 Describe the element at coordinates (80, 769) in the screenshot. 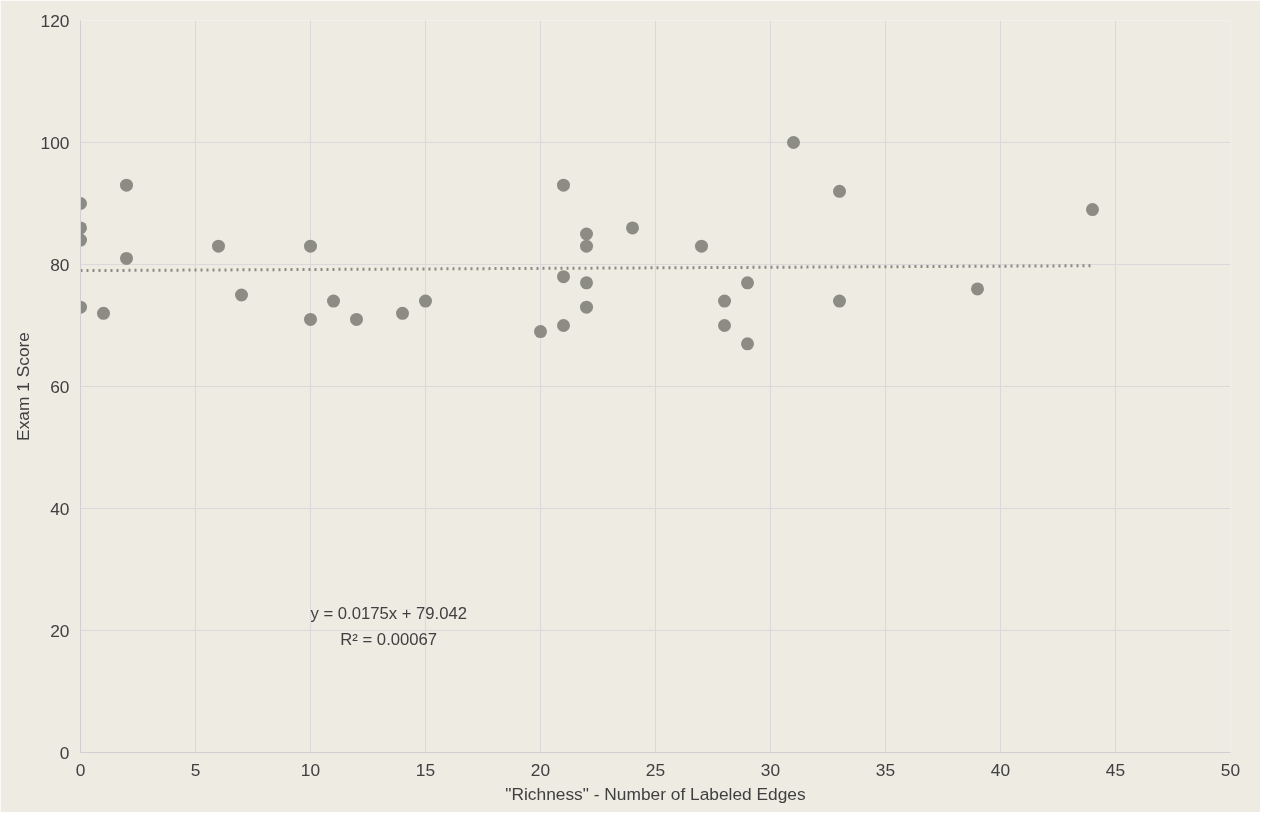

I see `x-tick-label: 0` at that location.